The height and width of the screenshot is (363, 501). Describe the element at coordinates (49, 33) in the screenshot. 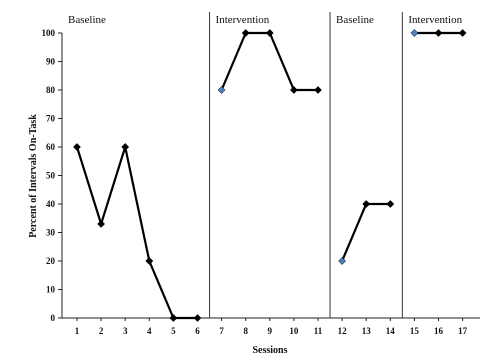

I see `y-tick-label: 100` at that location.